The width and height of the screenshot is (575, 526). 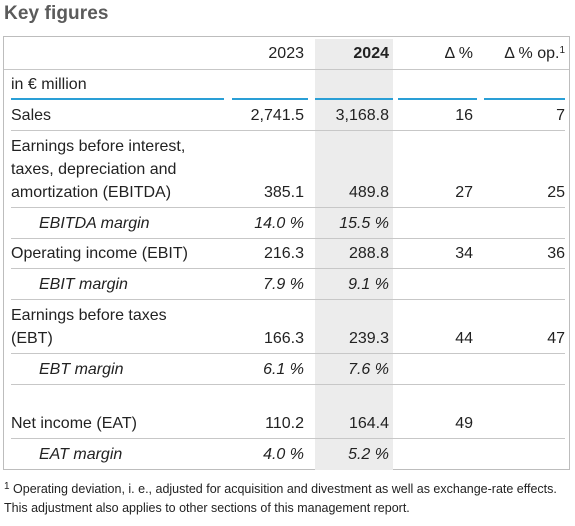 I want to click on header-2024: 2024, so click(x=371, y=53).